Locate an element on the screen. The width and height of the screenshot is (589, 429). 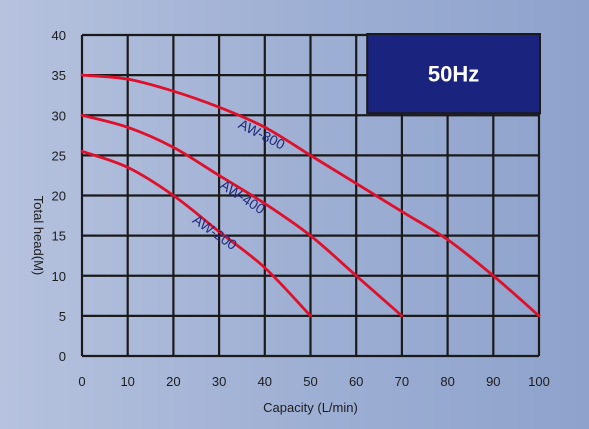
curve-label-aw-400: AW-400 is located at coordinates (242, 197).